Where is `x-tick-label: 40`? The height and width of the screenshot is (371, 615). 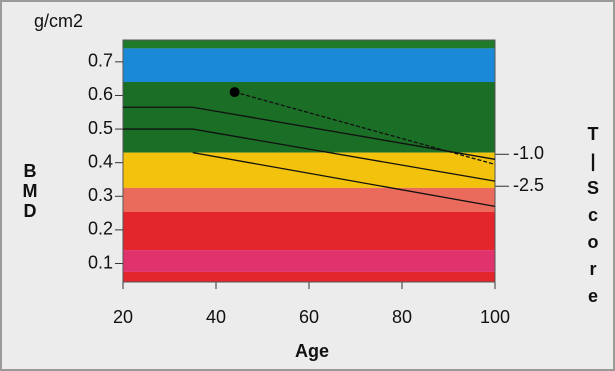 x-tick-label: 40 is located at coordinates (216, 317).